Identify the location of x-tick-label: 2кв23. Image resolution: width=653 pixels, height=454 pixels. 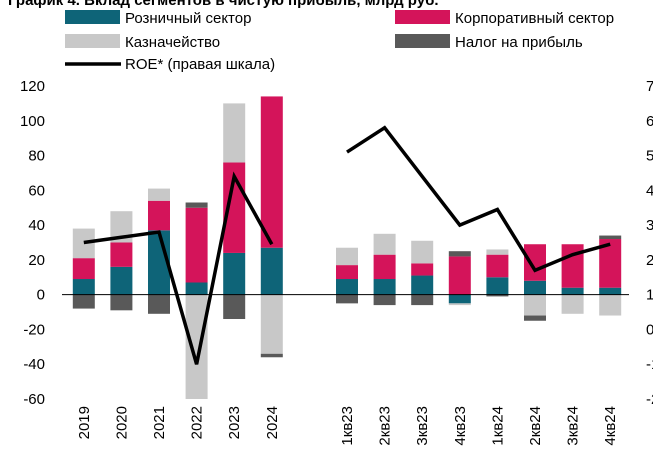
(385, 426).